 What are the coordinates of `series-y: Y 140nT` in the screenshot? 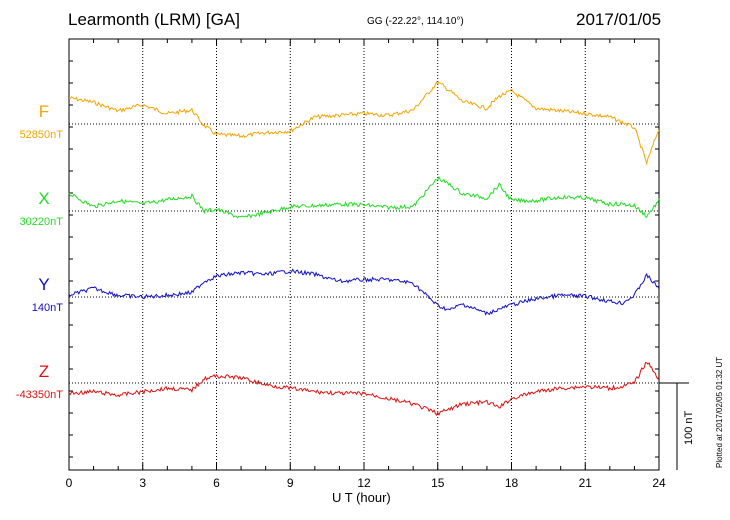 It's located at (346, 292).